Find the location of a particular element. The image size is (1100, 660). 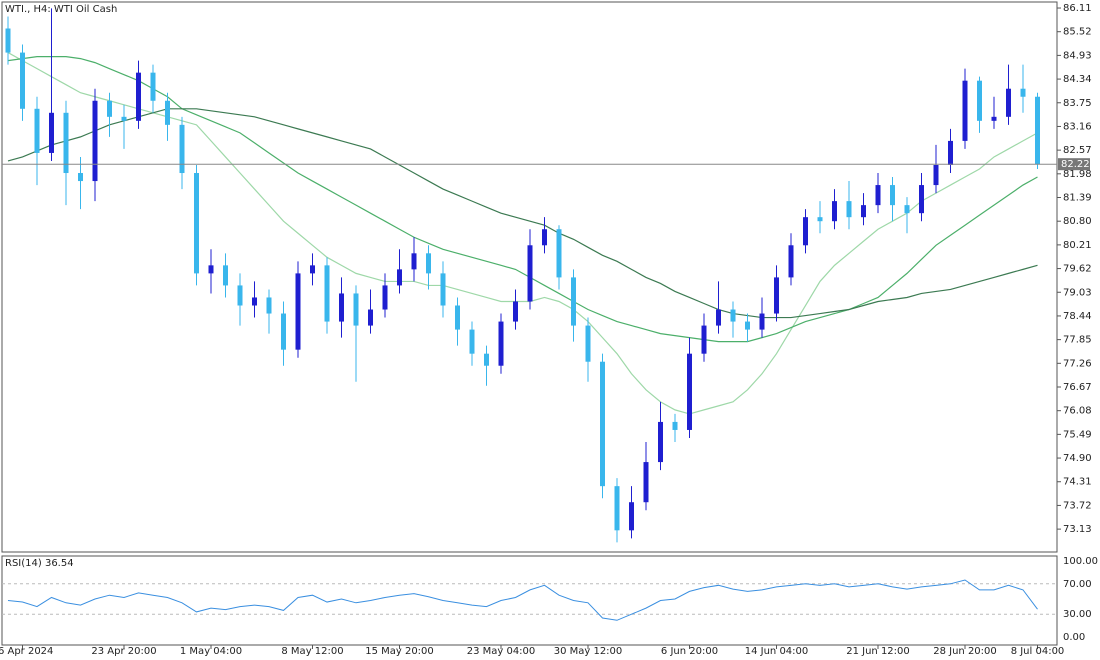

y-tick-label: 100.00 is located at coordinates (1080, 561).